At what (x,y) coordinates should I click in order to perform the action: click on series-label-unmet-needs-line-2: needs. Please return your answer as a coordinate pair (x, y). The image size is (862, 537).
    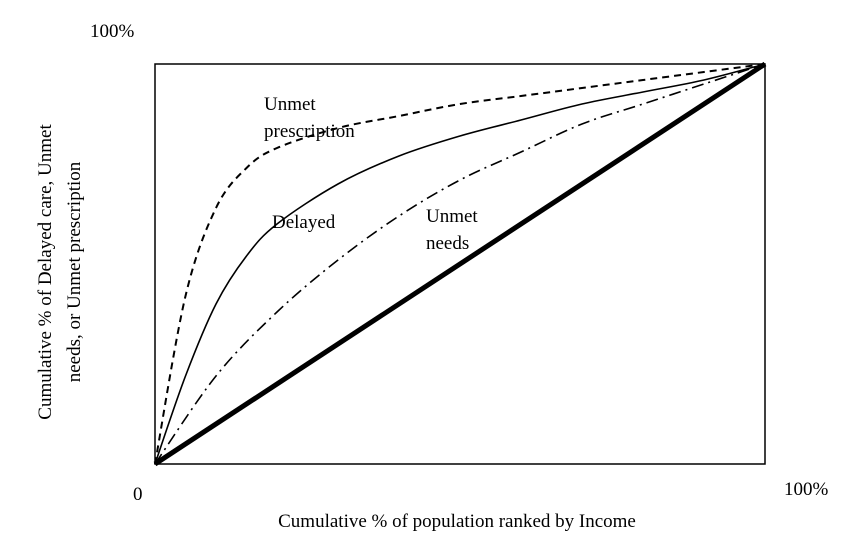
    Looking at the image, I should click on (447, 243).